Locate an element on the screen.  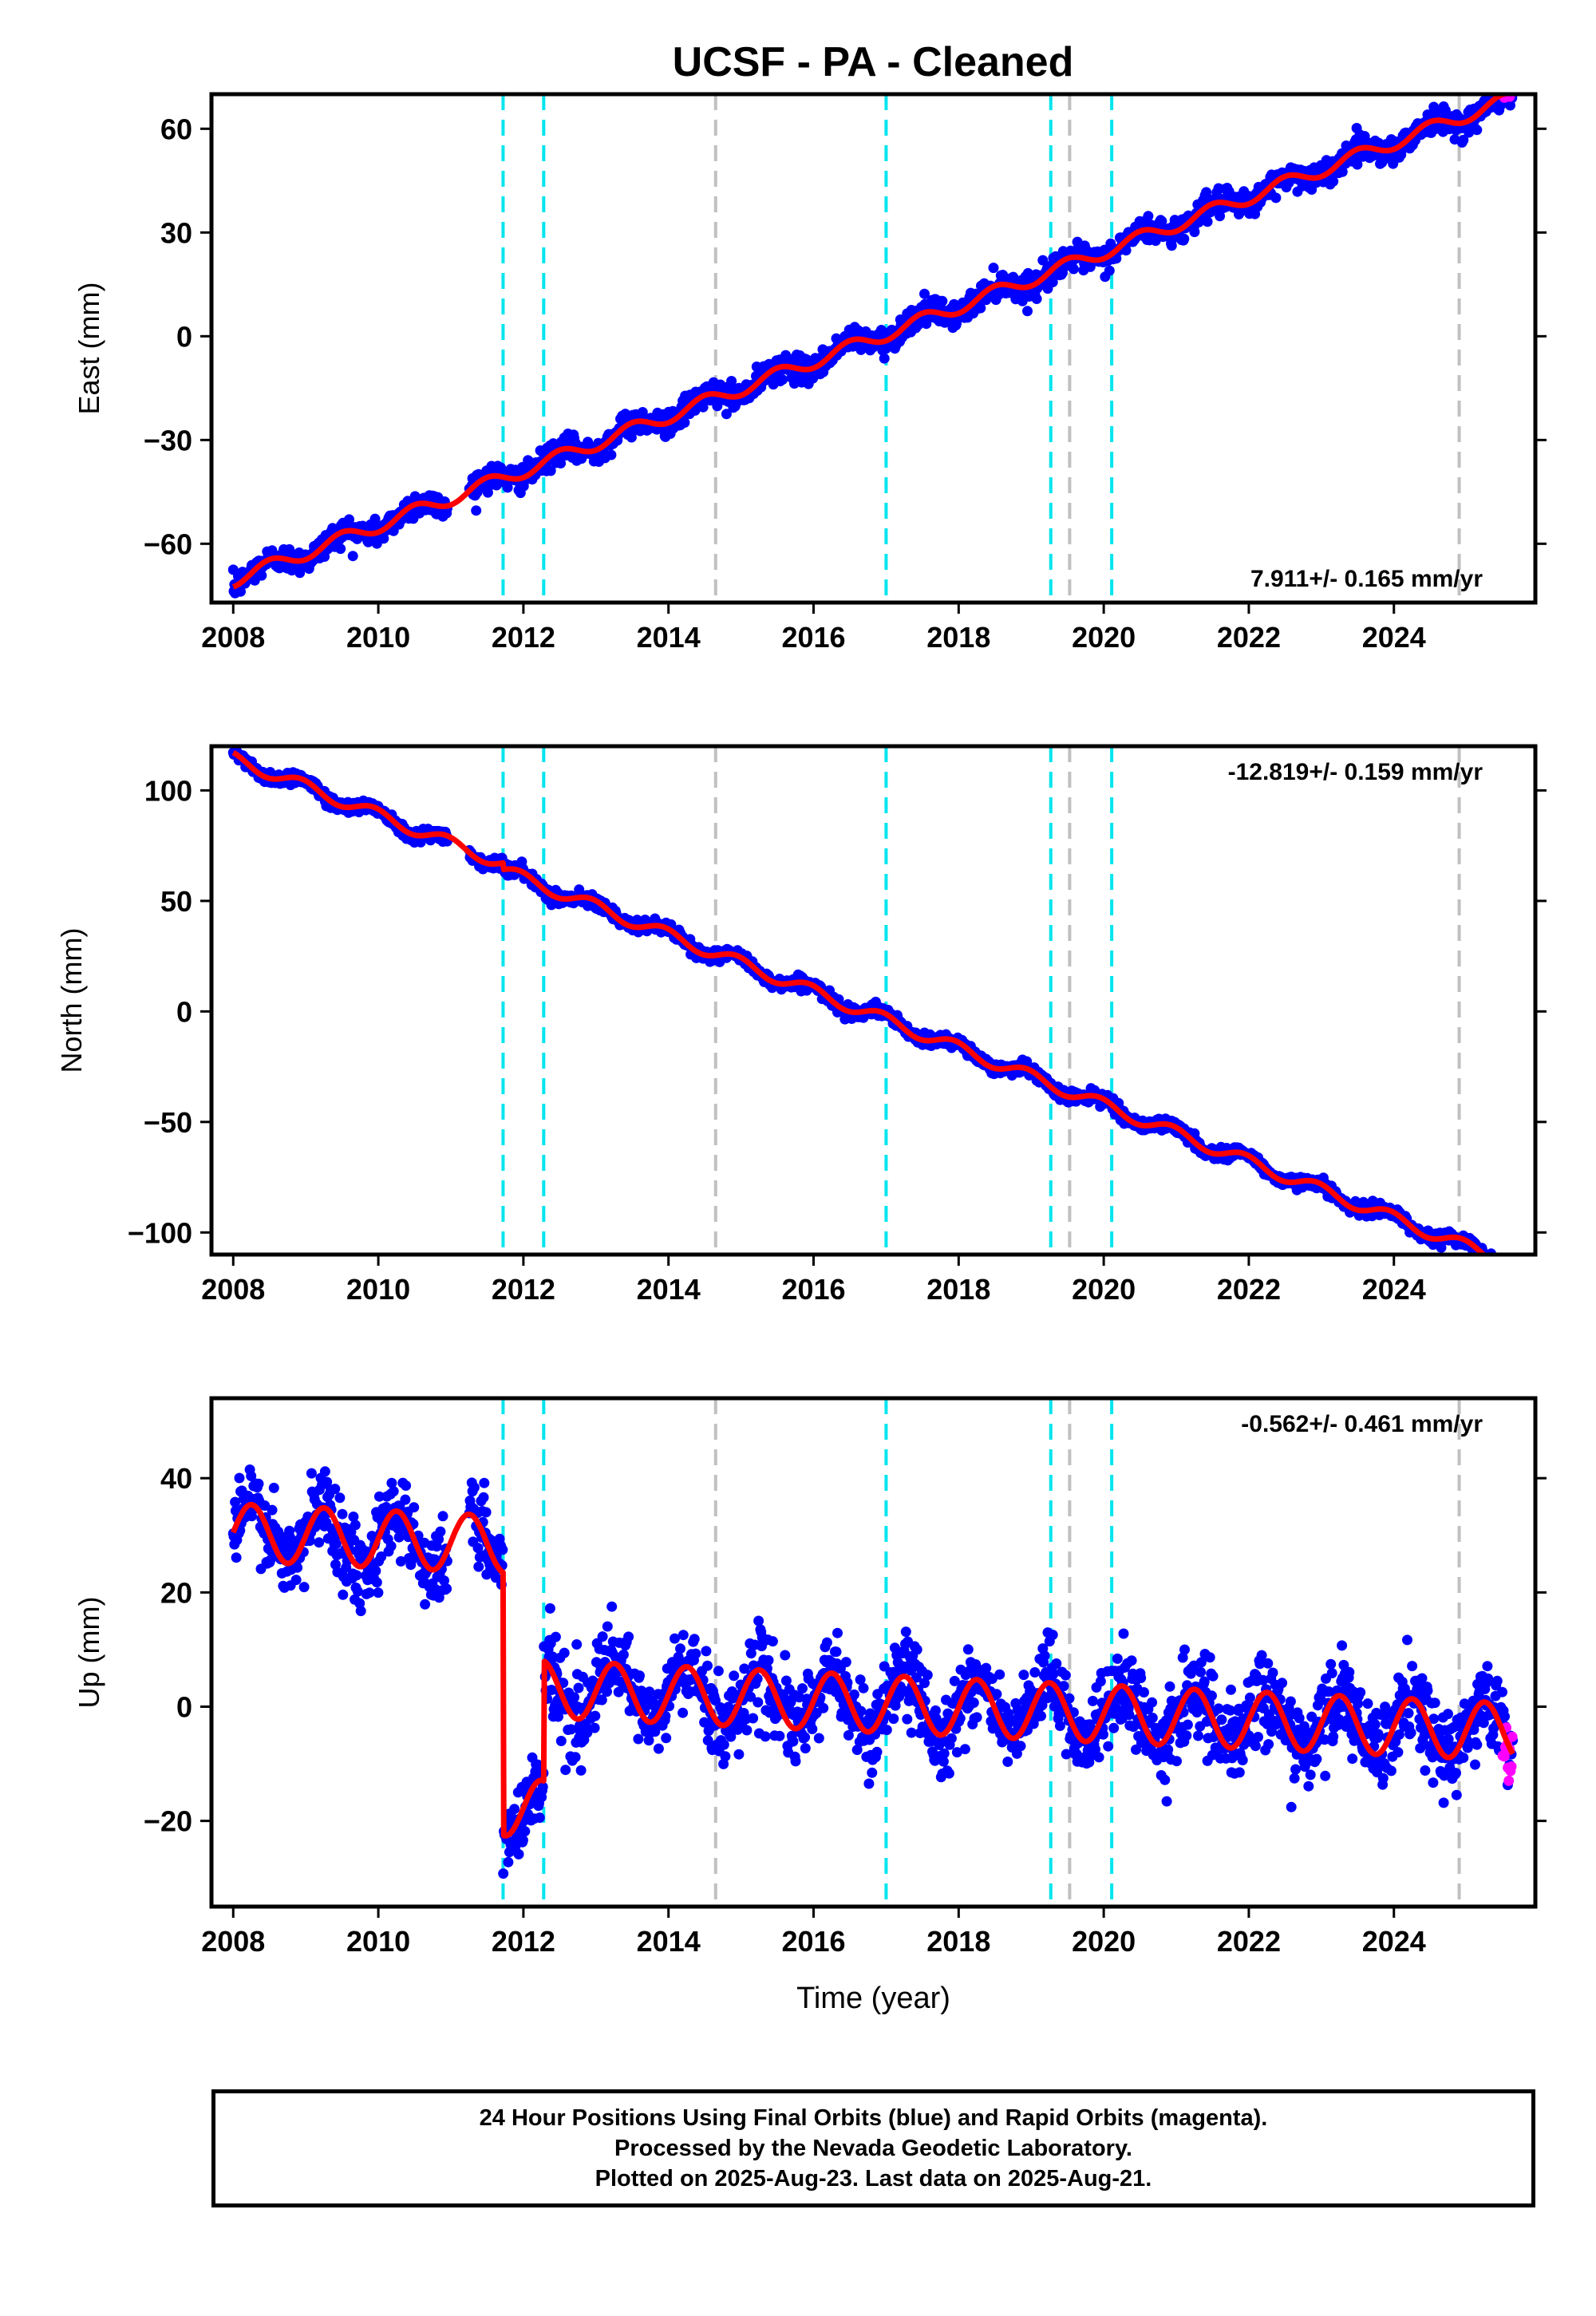
y-tick-label: −30 is located at coordinates (168, 440).